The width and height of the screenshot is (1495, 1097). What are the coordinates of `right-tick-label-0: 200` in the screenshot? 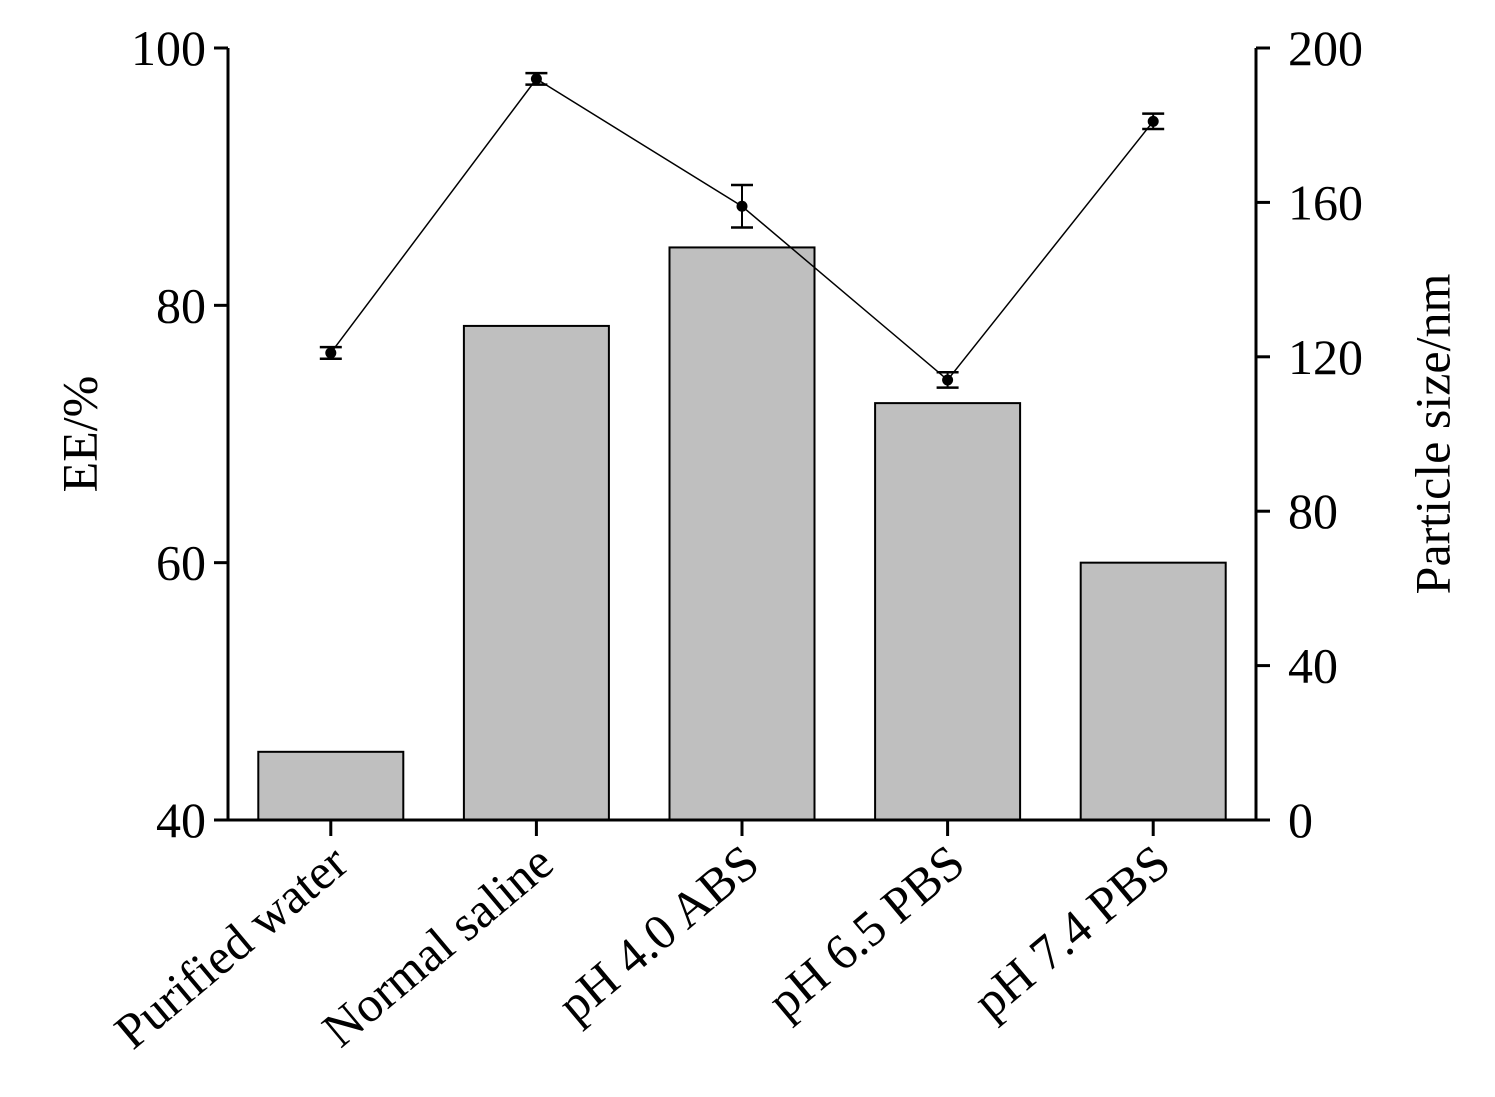 It's located at (1325, 48).